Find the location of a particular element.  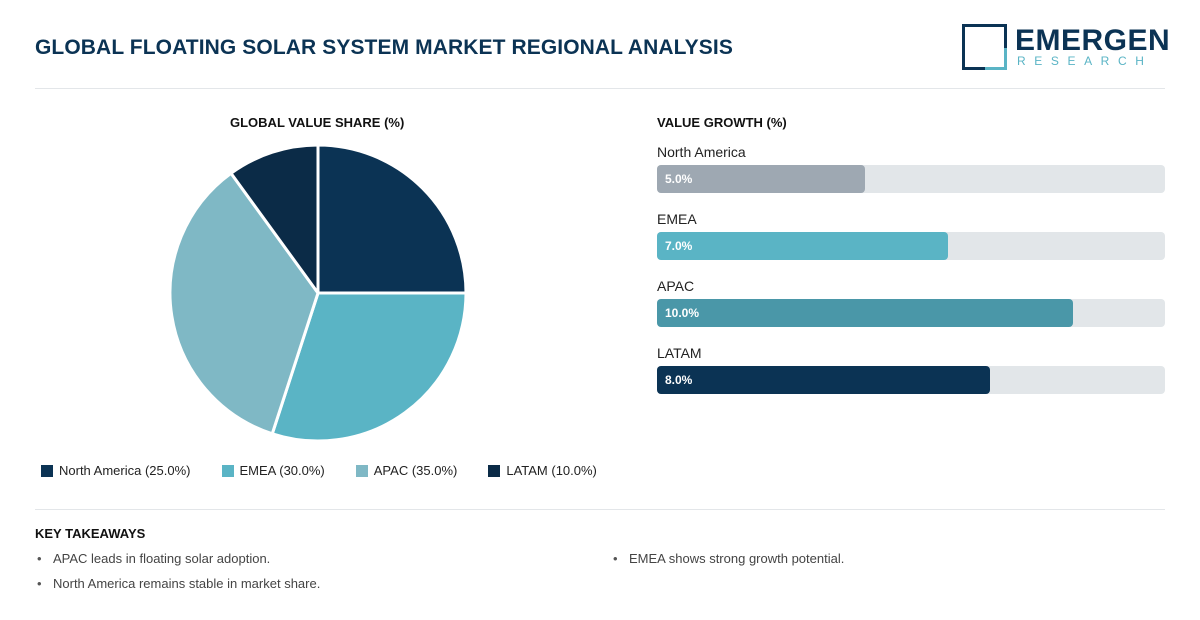

bar-value-label: 8.0% is located at coordinates (679, 380).